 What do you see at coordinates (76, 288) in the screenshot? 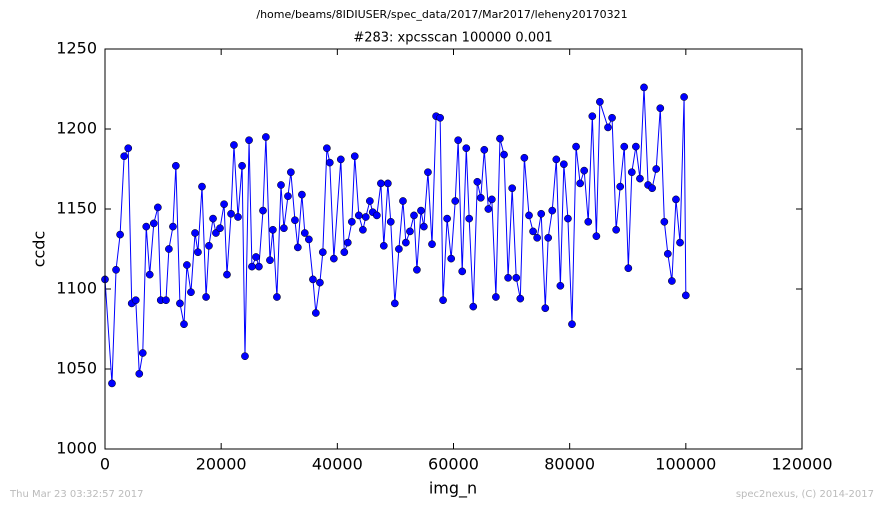
I see `y-tick-label: 1100` at bounding box center [76, 288].